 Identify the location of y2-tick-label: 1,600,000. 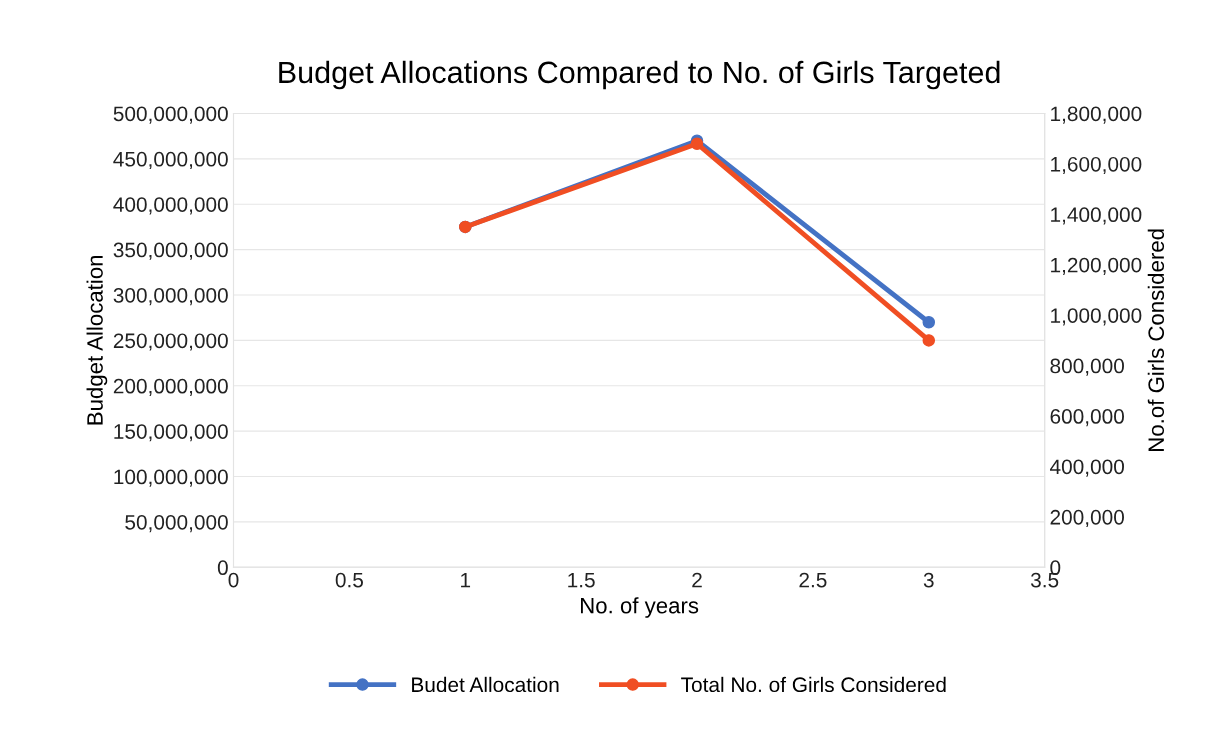
(1096, 165).